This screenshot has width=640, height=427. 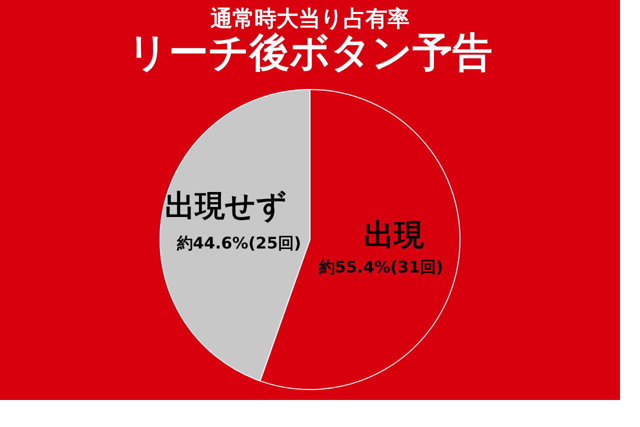 What do you see at coordinates (310, 19) in the screenshot?
I see `chart-title: 通常時大当り占有率` at bounding box center [310, 19].